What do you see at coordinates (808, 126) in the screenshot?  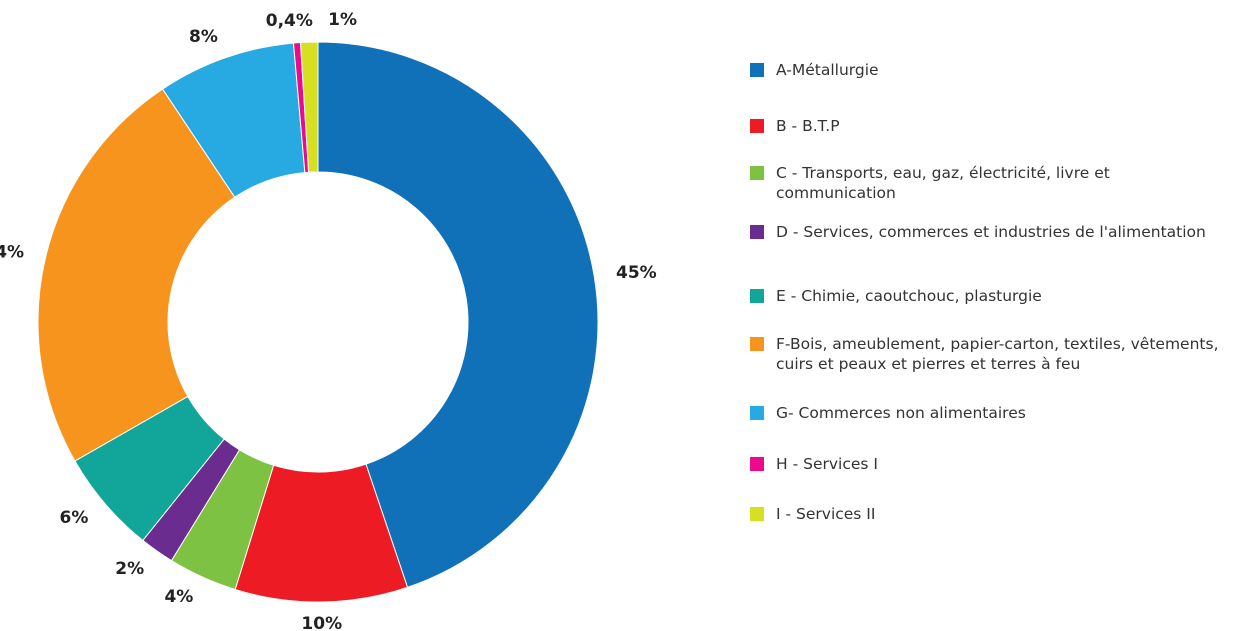 I see `legend-label: B - B.T.P` at bounding box center [808, 126].